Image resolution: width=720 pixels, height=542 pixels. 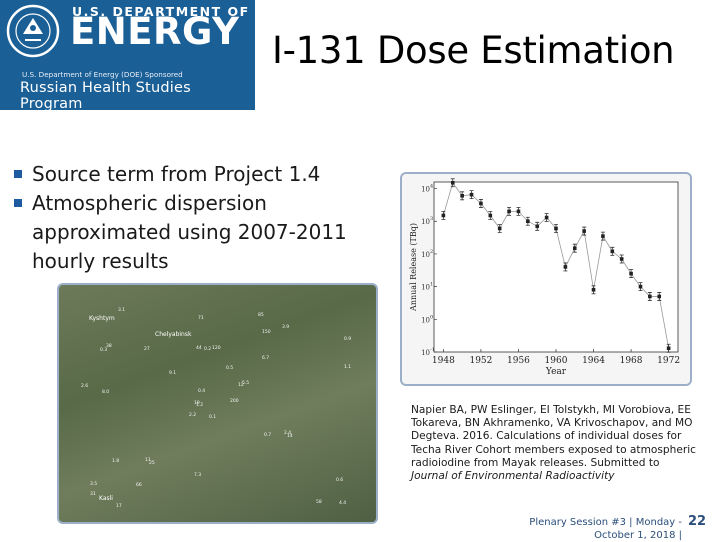 I want to click on y-tick-exponent: 2, so click(x=431, y=252).